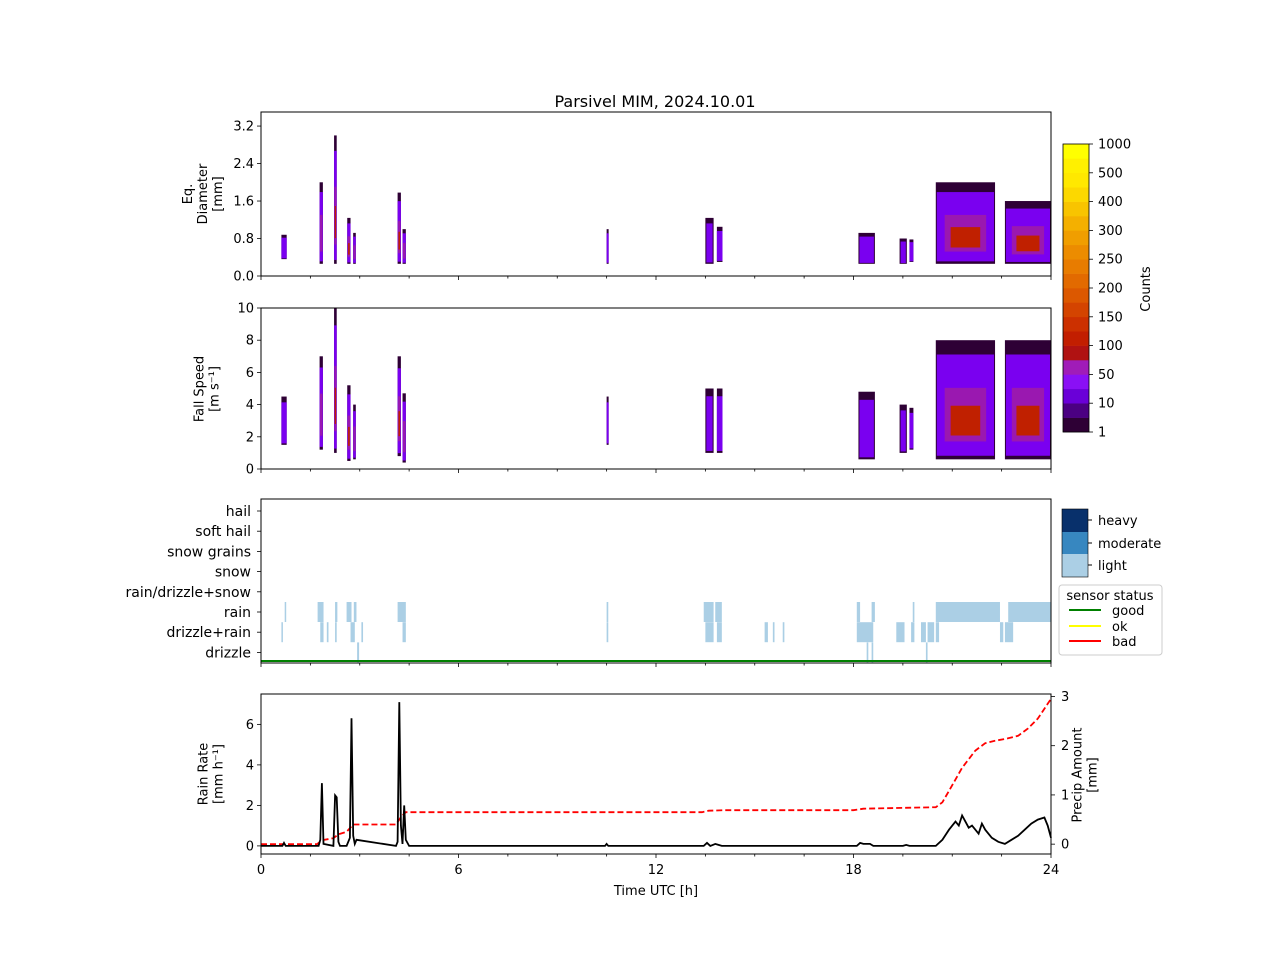 Image resolution: width=1280 pixels, height=960 pixels. Describe the element at coordinates (458, 870) in the screenshot. I see `x-tick-label: 6` at that location.